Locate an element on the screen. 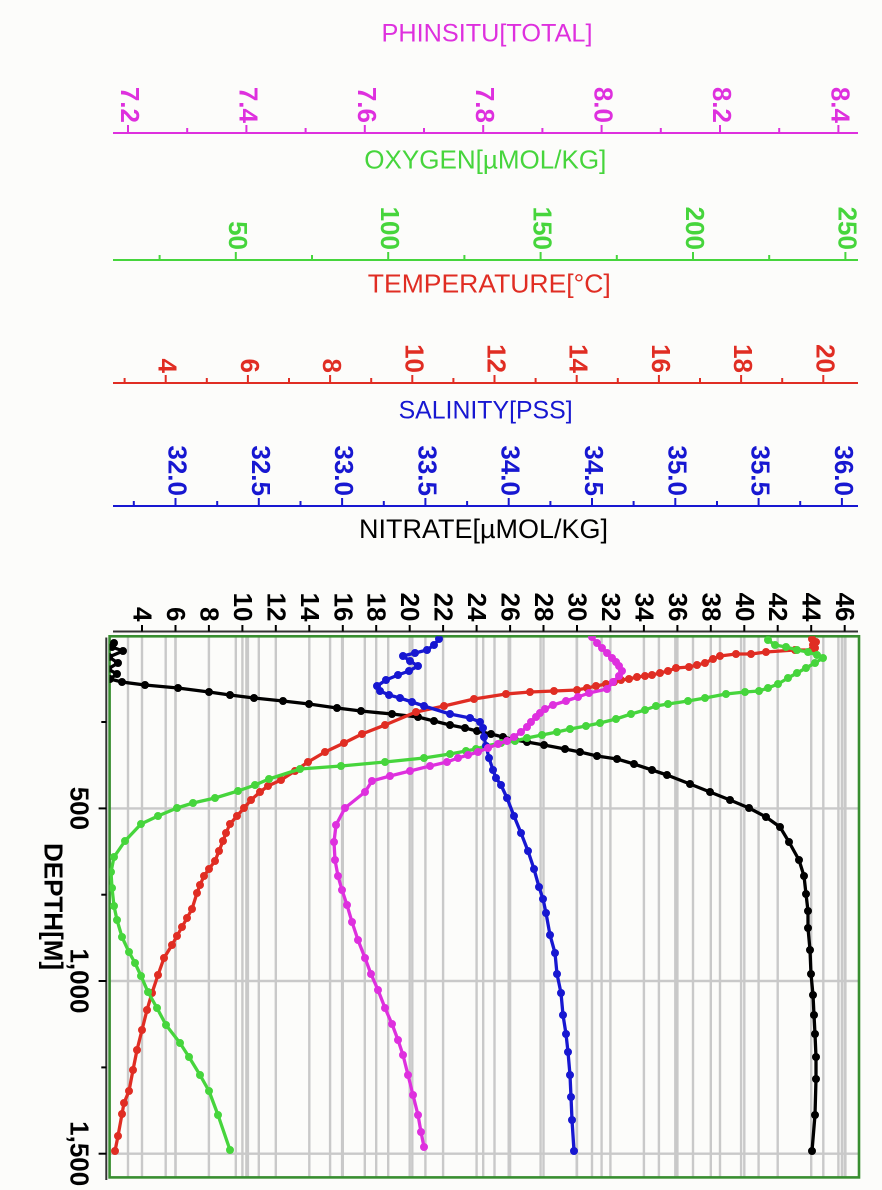  svg-text: PHINSITU[TOTAL] is located at coordinates (487, 34).